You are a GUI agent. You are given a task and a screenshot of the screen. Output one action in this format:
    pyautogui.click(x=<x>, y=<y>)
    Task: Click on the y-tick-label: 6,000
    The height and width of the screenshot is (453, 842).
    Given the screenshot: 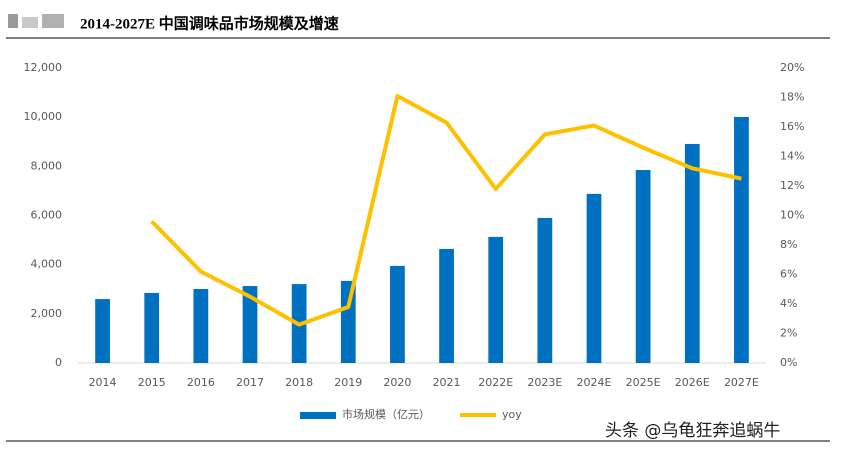 What is the action you would take?
    pyautogui.click(x=47, y=215)
    